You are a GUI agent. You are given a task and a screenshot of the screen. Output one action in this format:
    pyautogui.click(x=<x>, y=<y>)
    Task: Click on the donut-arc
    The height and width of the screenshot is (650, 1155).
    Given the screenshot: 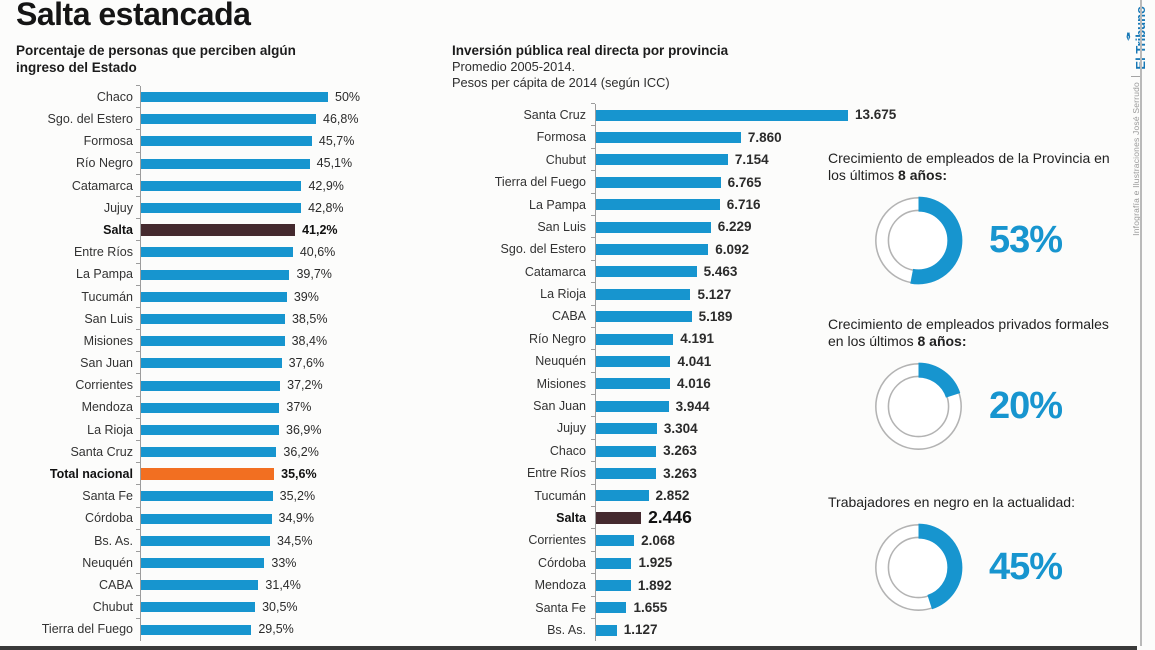 What is the action you would take?
    pyautogui.click(x=918, y=240)
    